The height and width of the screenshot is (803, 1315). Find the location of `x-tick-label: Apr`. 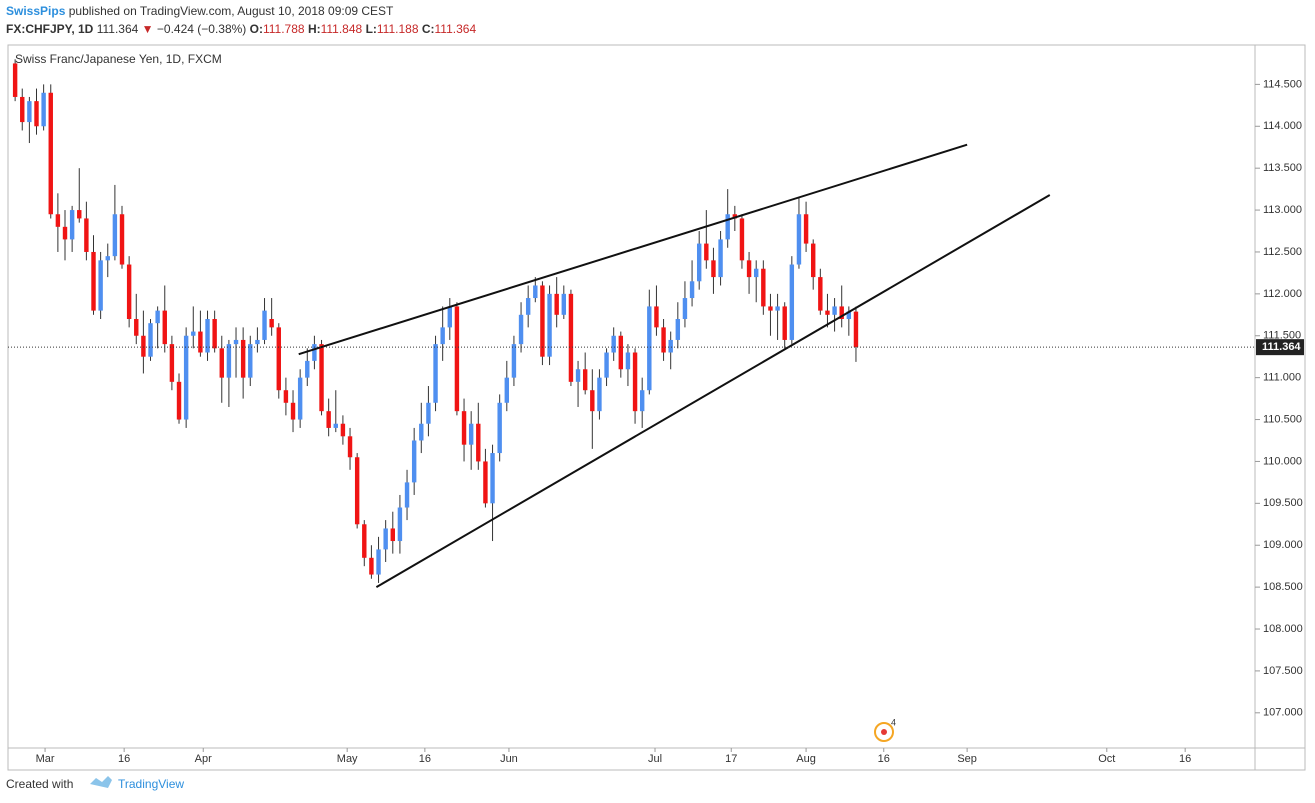

x-tick-label: Apr is located at coordinates (203, 759).